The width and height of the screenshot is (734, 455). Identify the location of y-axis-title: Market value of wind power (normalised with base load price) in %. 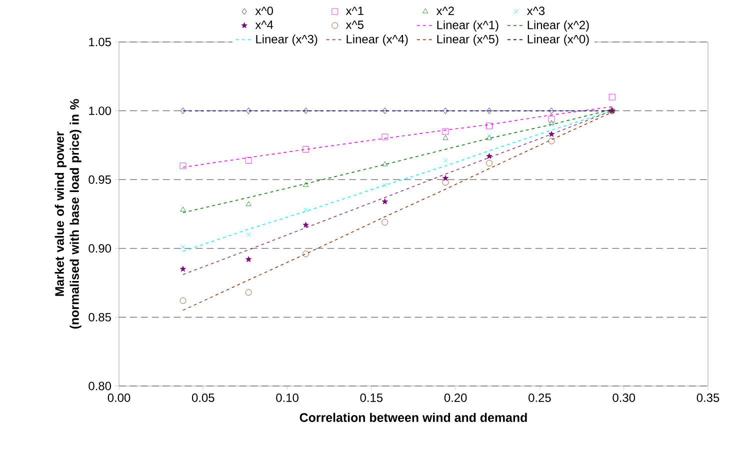
(68, 214).